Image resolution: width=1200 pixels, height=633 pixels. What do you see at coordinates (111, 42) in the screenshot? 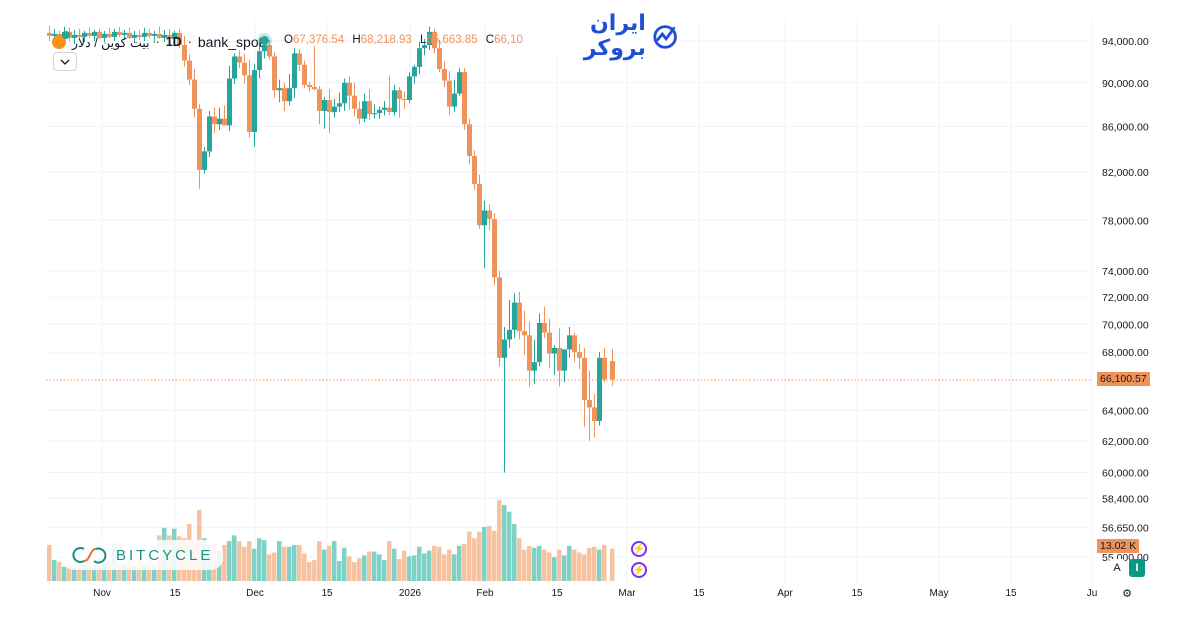
I see `symbol-title: بیت کوین / دلار` at bounding box center [111, 42].